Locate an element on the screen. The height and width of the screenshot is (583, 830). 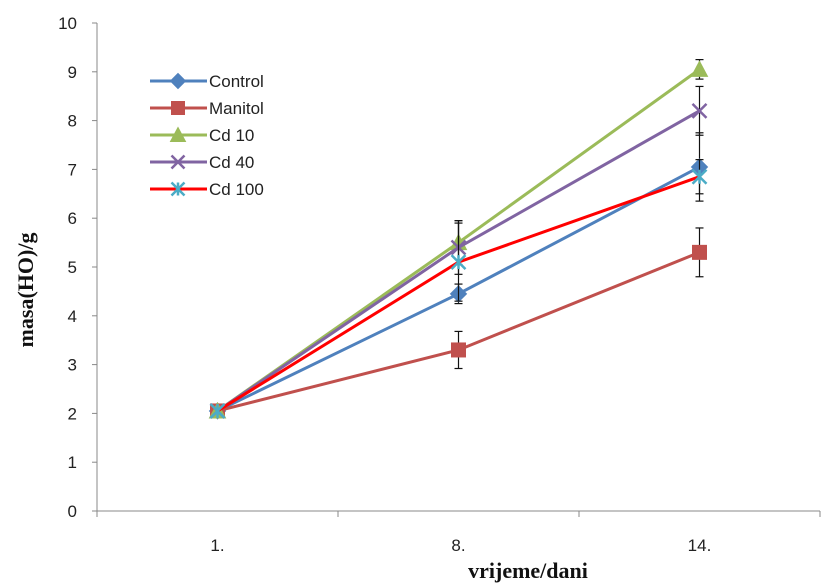
y-tick-label: 6 is located at coordinates (72, 218).